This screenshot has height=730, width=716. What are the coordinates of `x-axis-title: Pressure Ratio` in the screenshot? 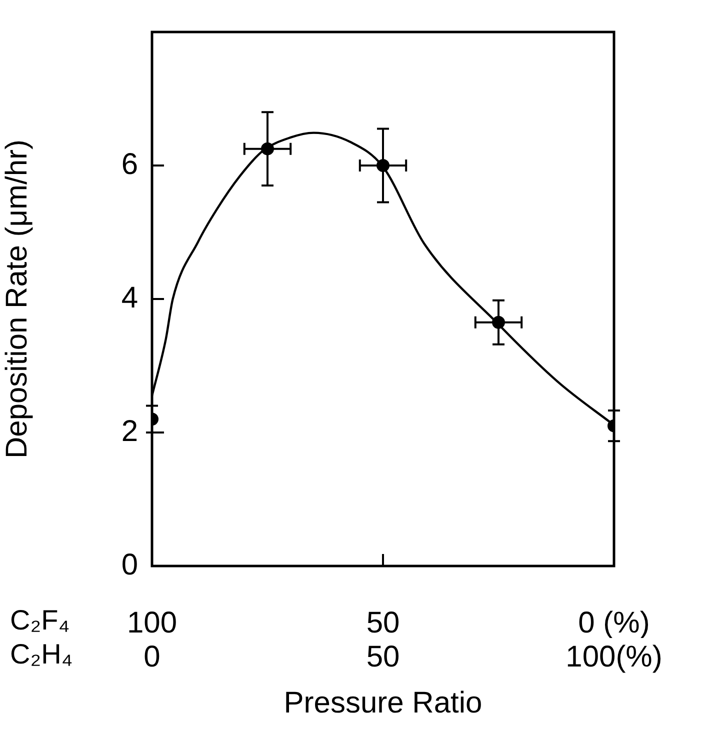 It's located at (383, 703).